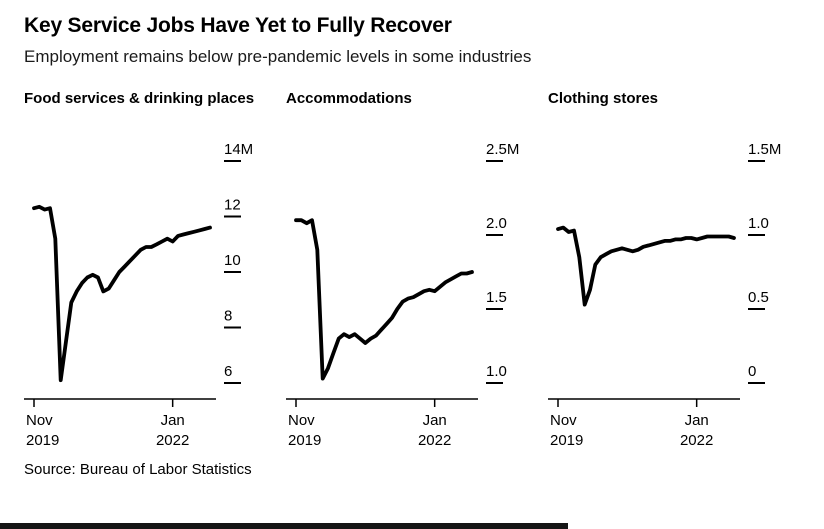 This screenshot has width=824, height=529. I want to click on y-tick-label: 0.5, so click(758, 297).